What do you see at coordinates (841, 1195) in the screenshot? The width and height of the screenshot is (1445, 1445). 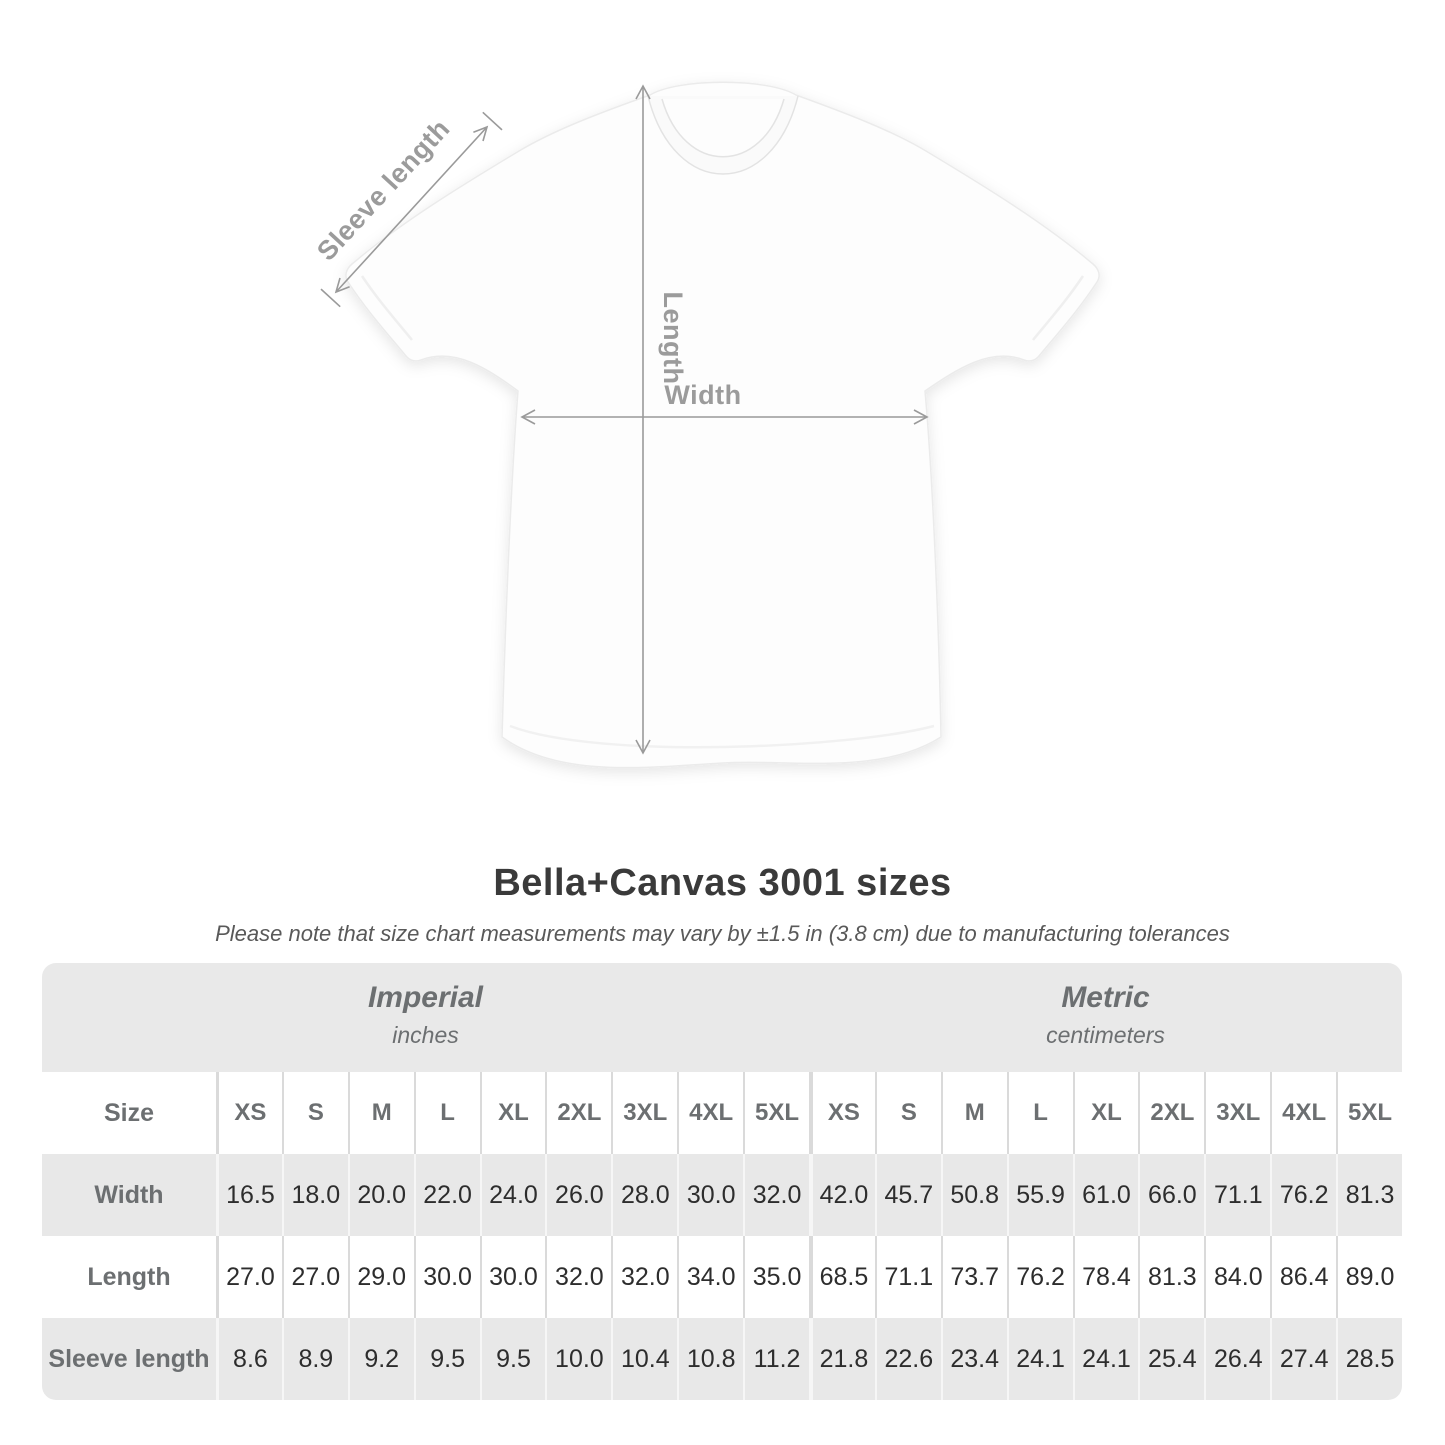 I see `metric-value: 42.0` at bounding box center [841, 1195].